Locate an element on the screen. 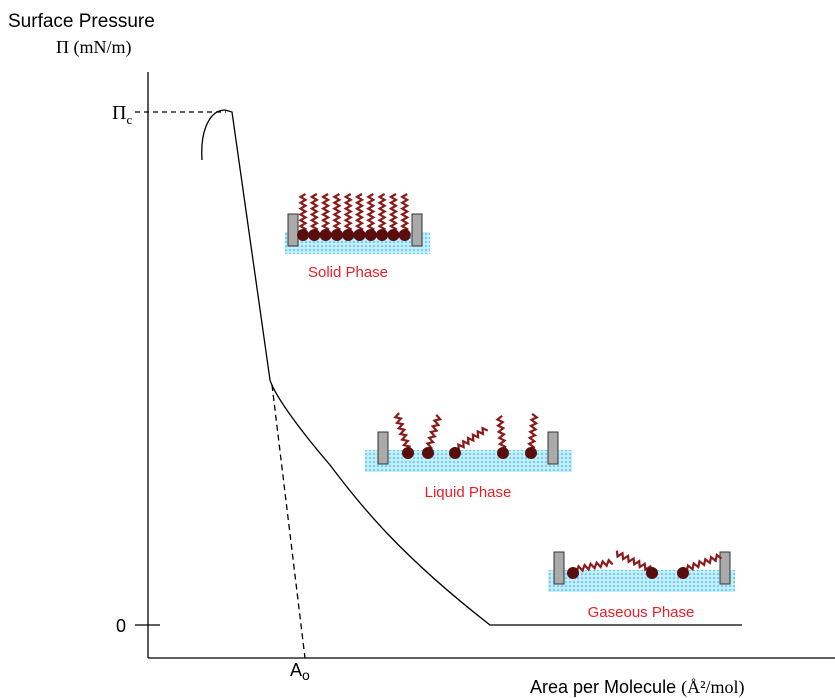 The height and width of the screenshot is (698, 835). ao-label: Ao is located at coordinates (300, 671).